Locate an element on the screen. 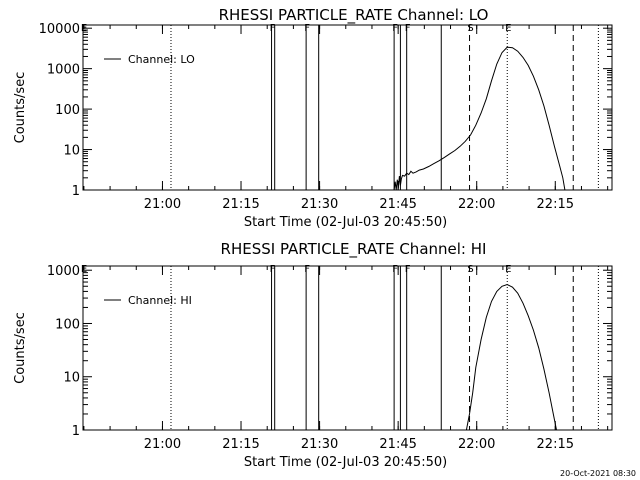 The image size is (640, 480). chart-title: RHESSI PARTICLE_RATE Channel: HI is located at coordinates (354, 249).